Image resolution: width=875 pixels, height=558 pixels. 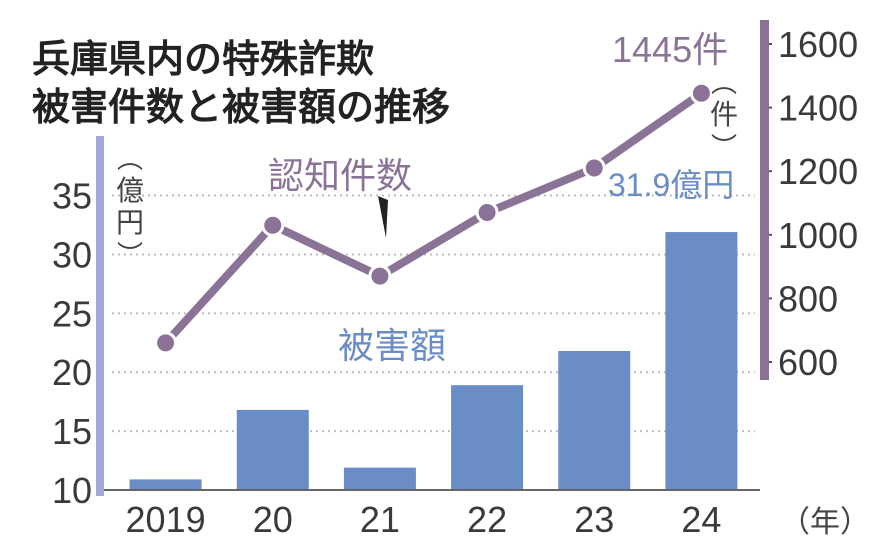 I want to click on right-axis-line, so click(x=764, y=200).